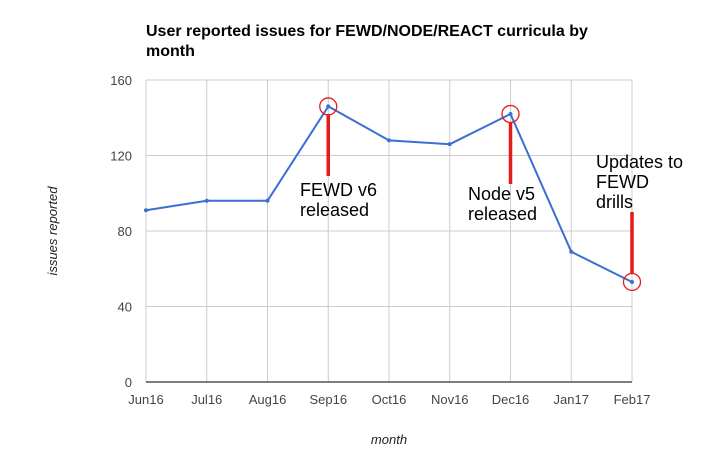 The height and width of the screenshot is (458, 717). I want to click on y-tick-label: 0, so click(128, 382).